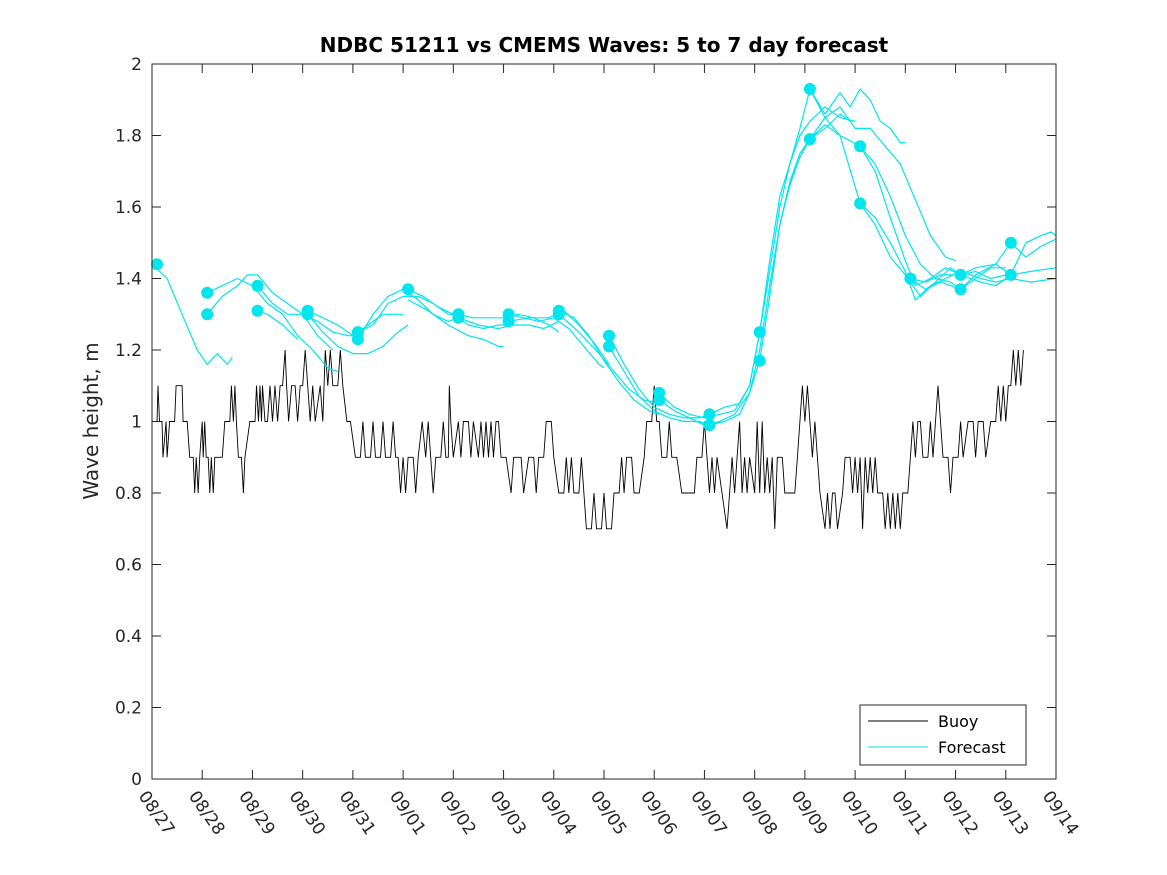  Describe the element at coordinates (136, 423) in the screenshot. I see `y-tick-label: 1` at that location.